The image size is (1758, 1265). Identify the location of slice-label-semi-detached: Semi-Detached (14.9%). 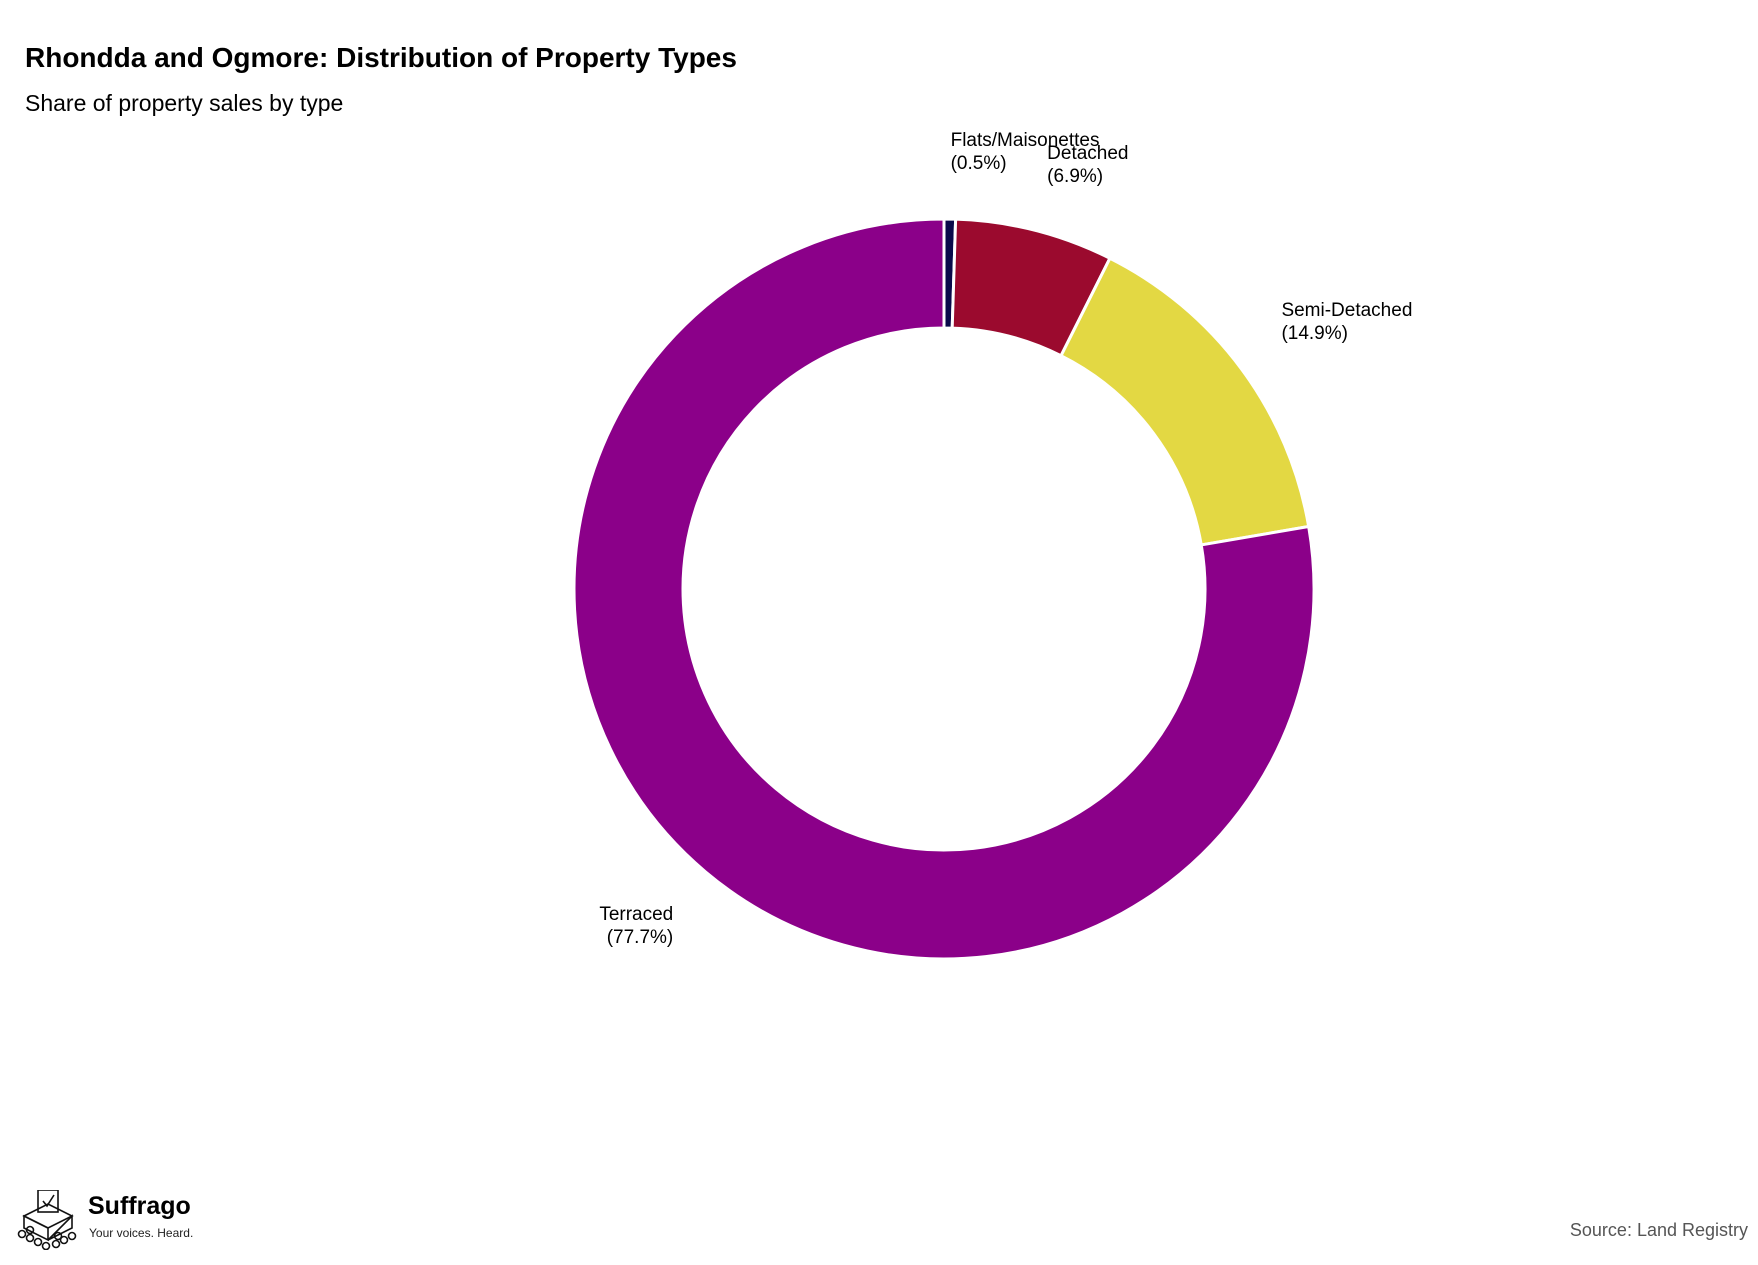
(1346, 322).